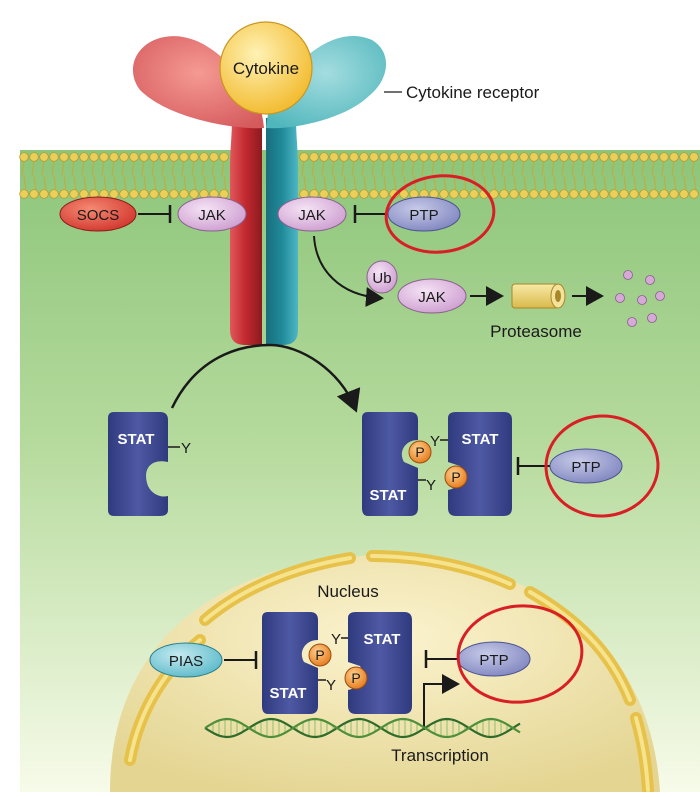 Image resolution: width=700 pixels, height=797 pixels. Describe the element at coordinates (431, 485) in the screenshot. I see `y-cyto-2: Y` at that location.